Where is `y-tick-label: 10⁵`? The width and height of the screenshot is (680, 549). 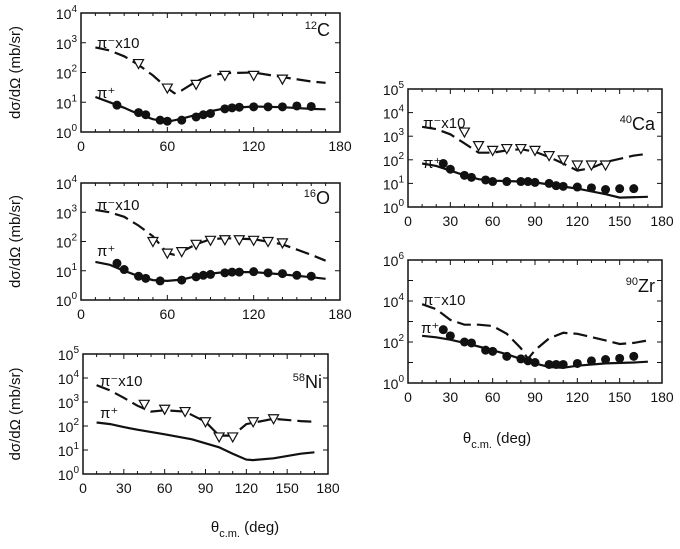 y-tick-label: 10⁵ is located at coordinates (394, 89).